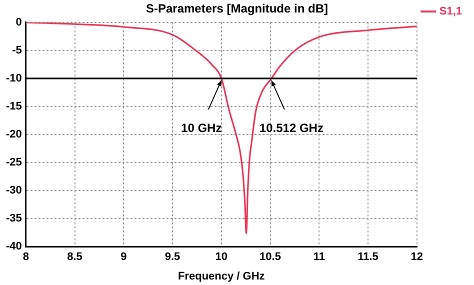  I want to click on x-tick-label: 8.5, so click(74, 257).